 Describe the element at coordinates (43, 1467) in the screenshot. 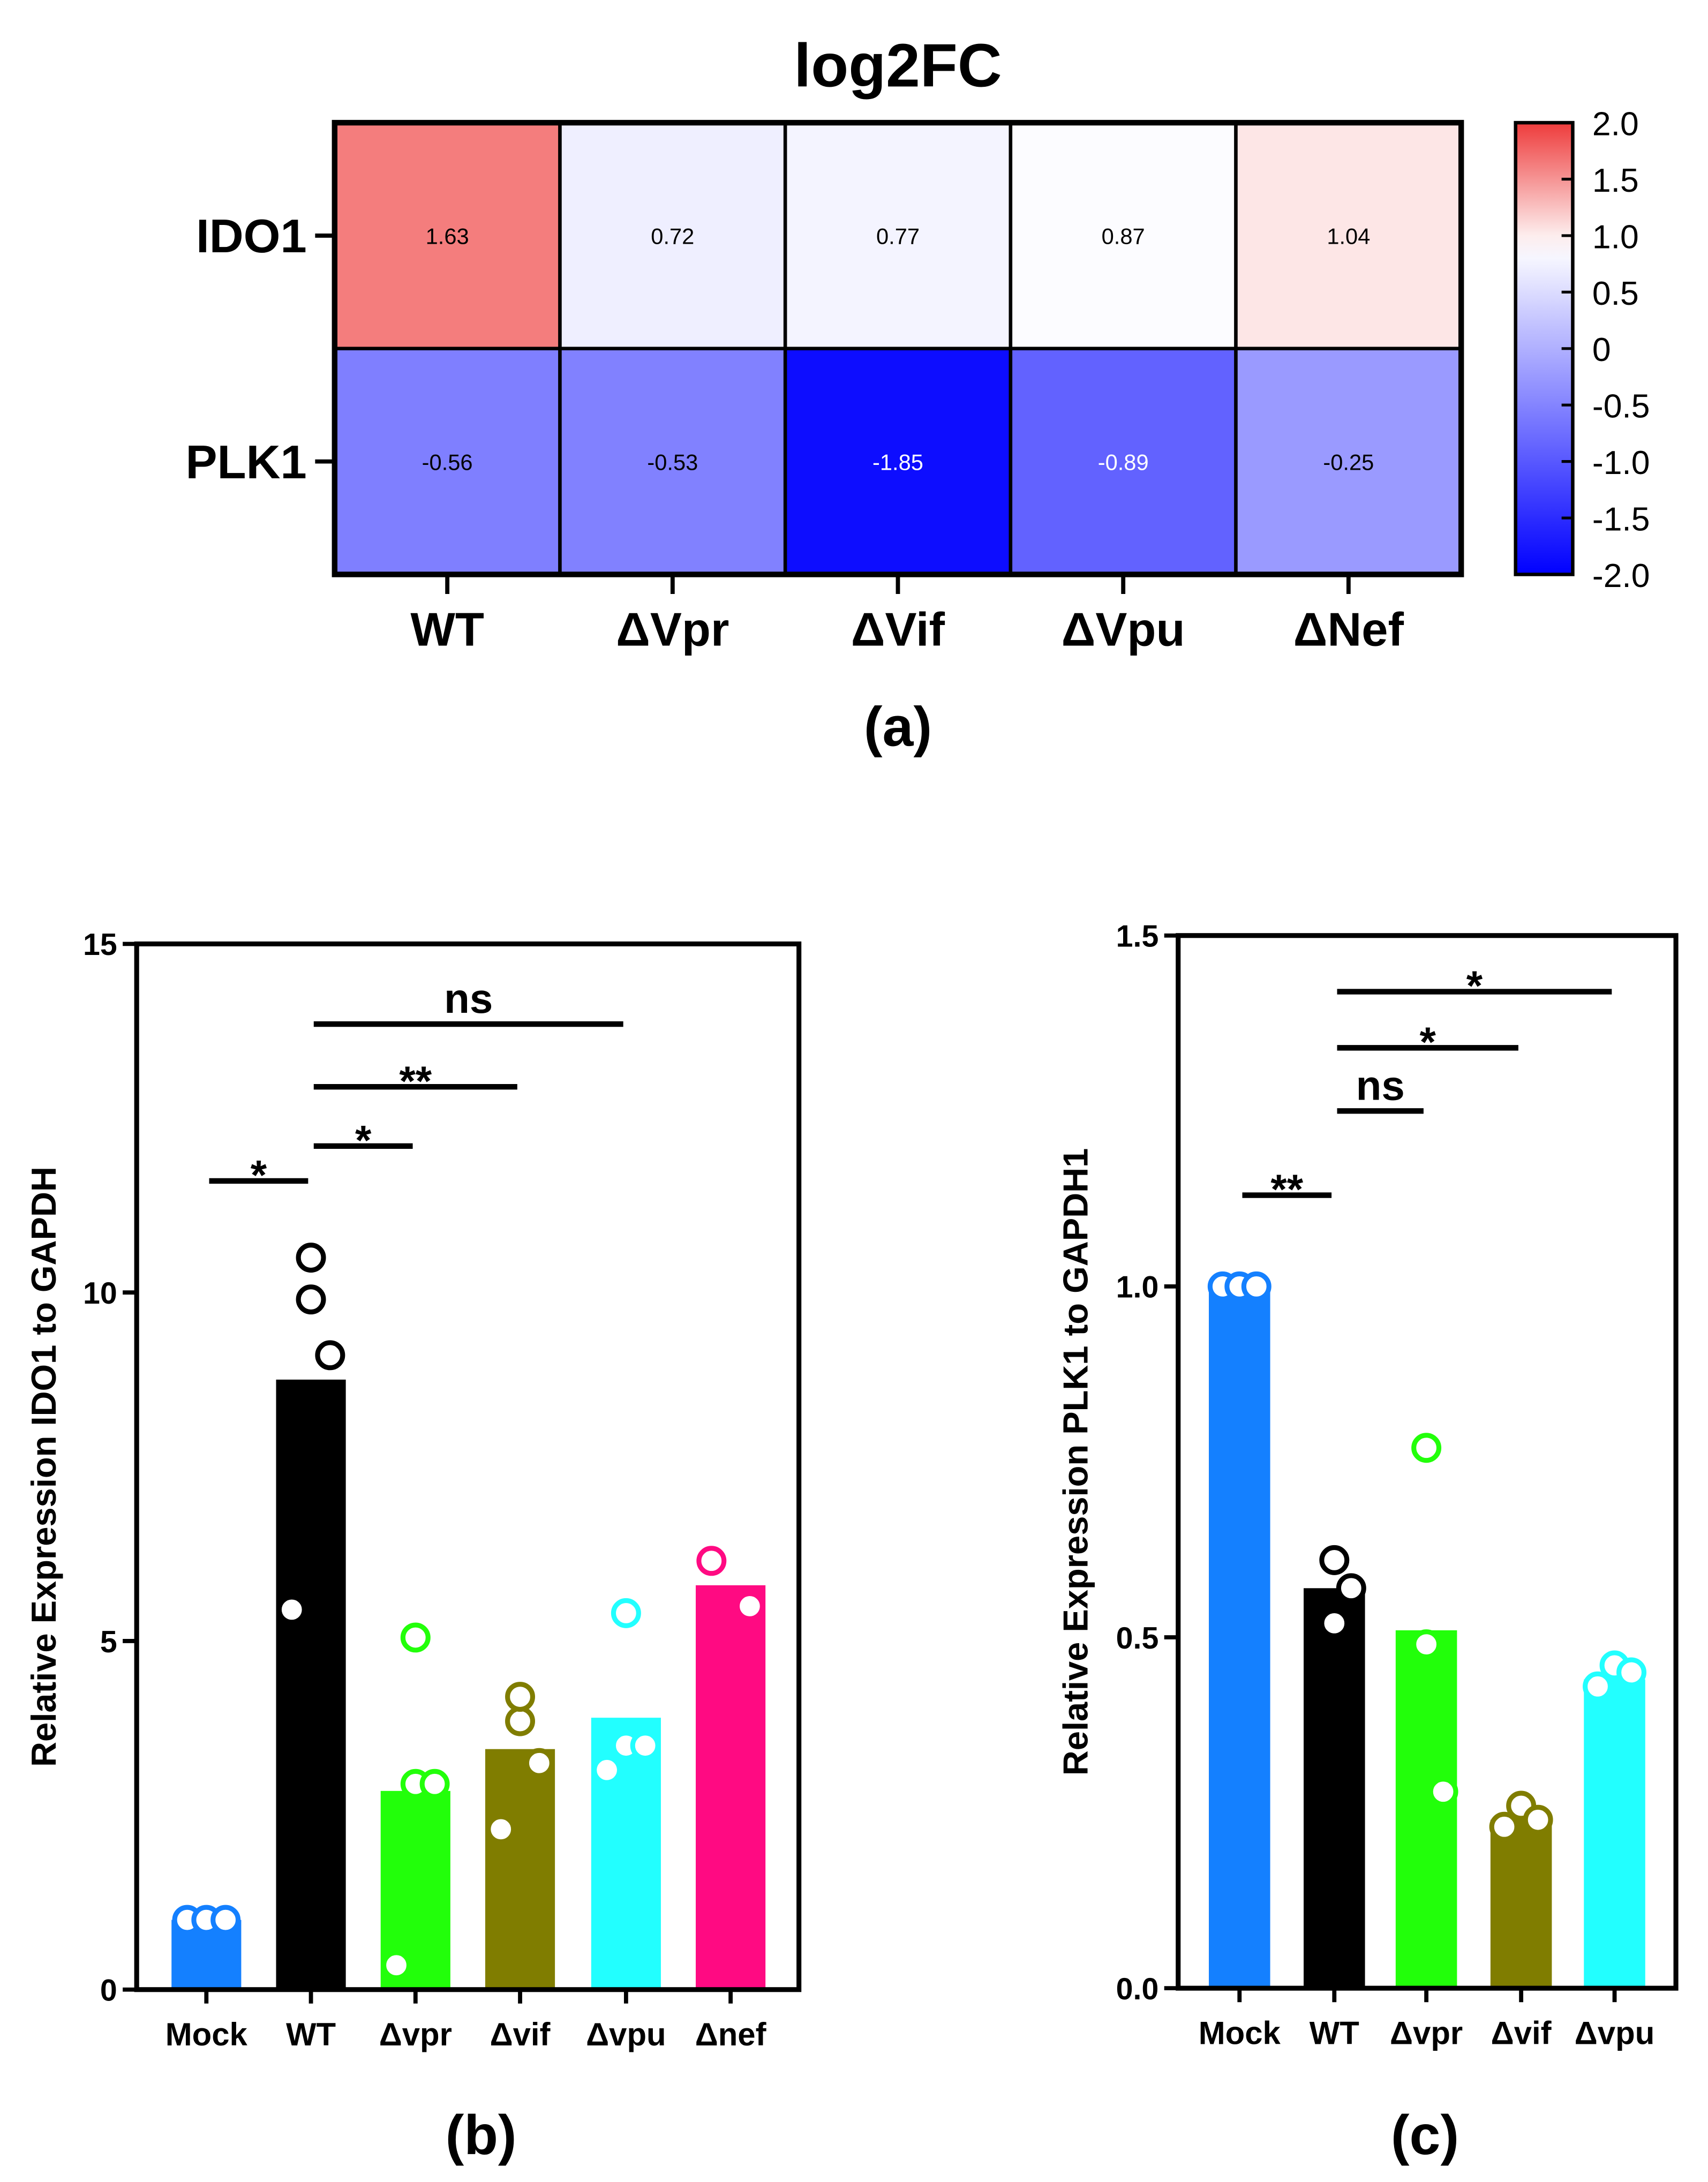

I see `y-axis-label: Relative Expression IDO1 to GAPDH` at that location.